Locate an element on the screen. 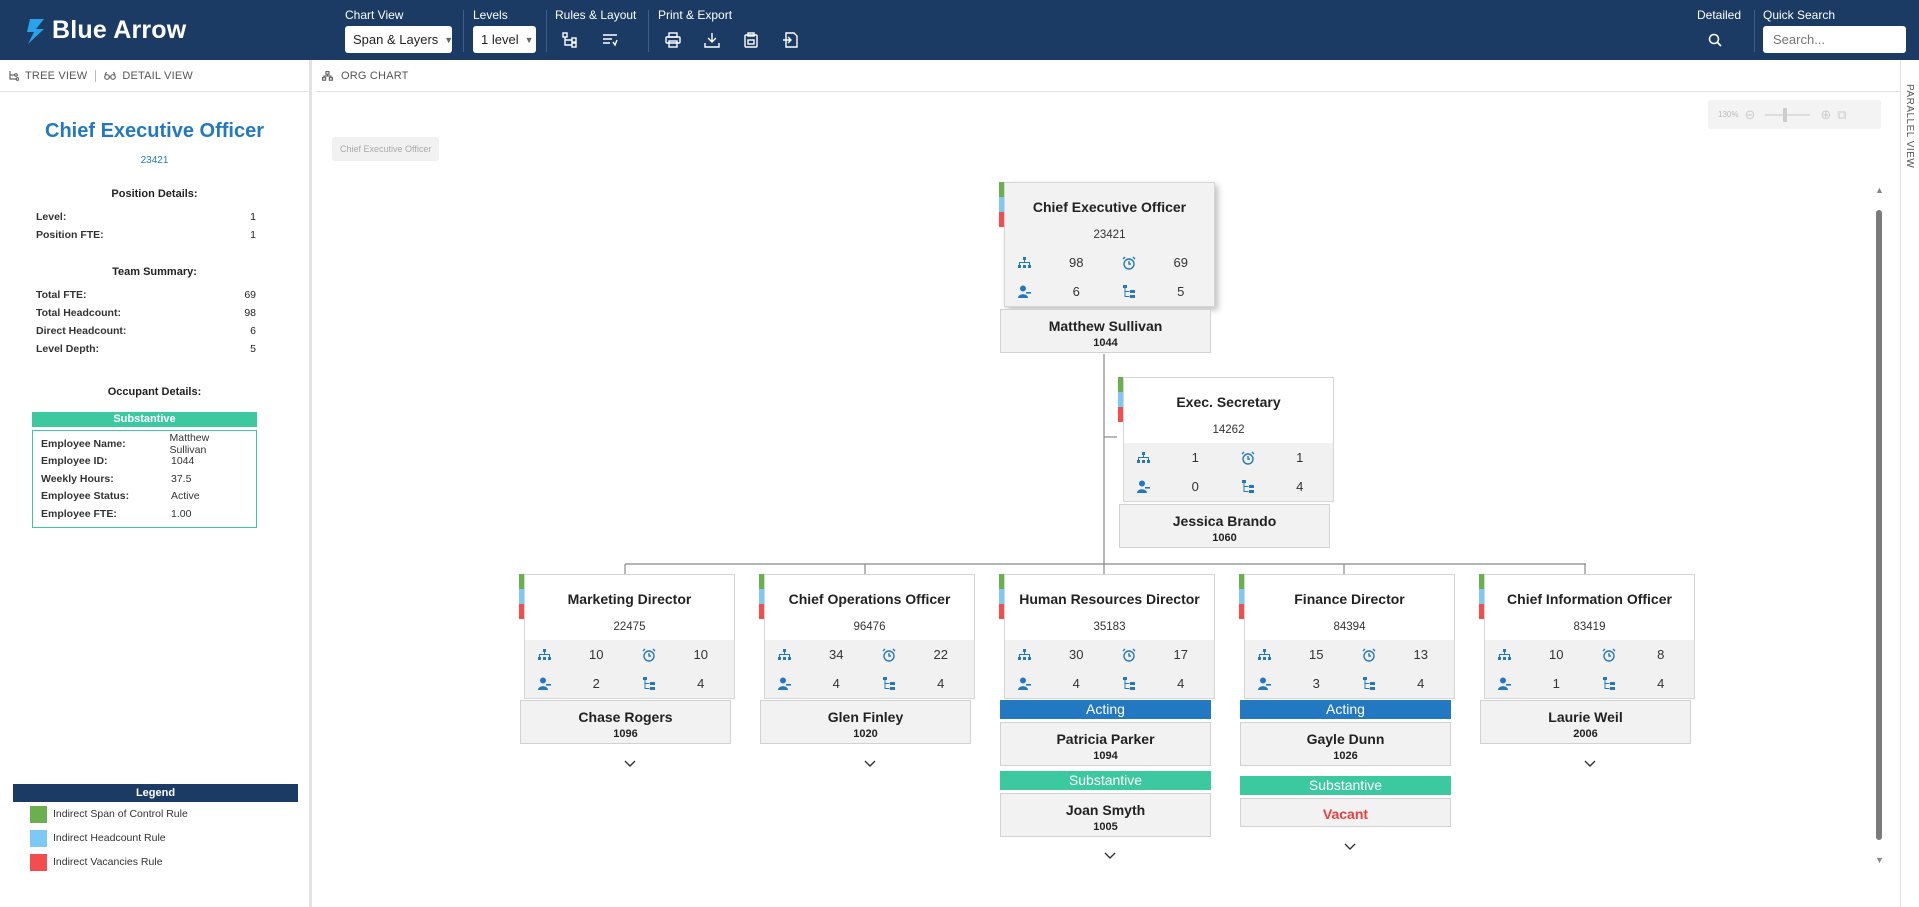 The height and width of the screenshot is (907, 1919). position-stats: 30 17 4 4 is located at coordinates (1109, 669).